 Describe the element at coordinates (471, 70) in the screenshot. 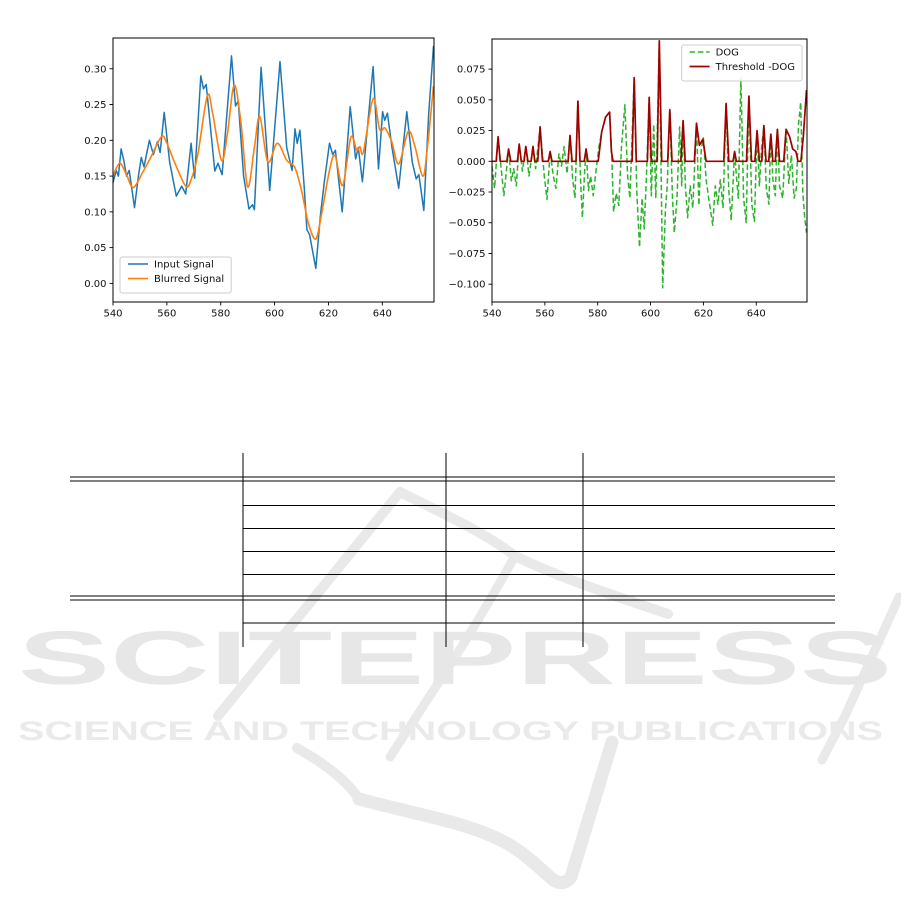

I see `y-tick-label: 0.075` at that location.